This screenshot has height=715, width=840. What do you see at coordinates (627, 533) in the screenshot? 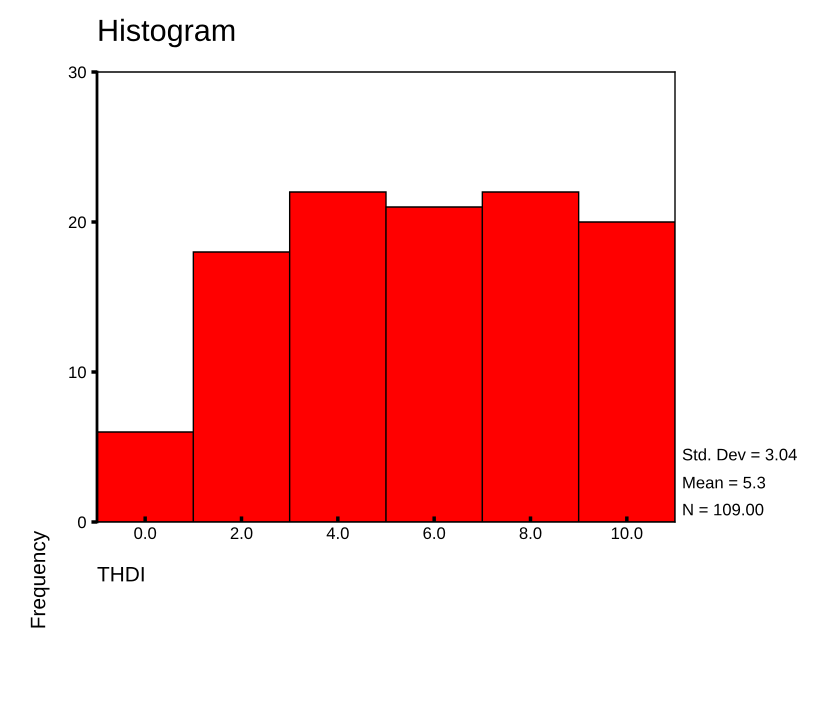
I see `x-tick-label: 10.0` at bounding box center [627, 533].